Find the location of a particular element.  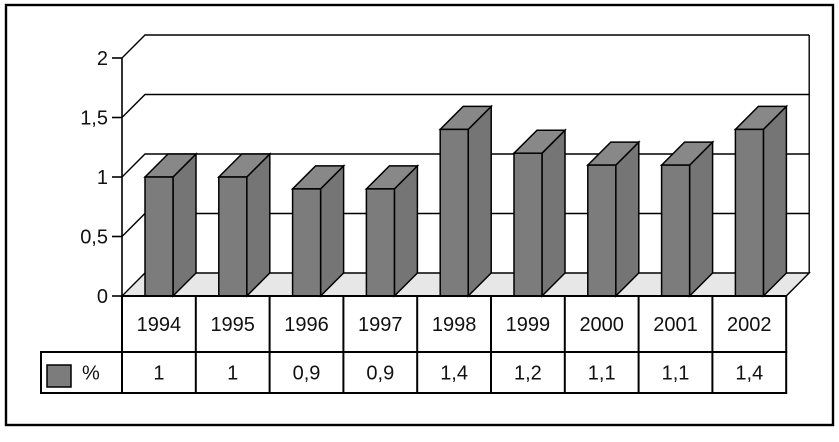

value-cell-2000: 1,1 is located at coordinates (602, 374).